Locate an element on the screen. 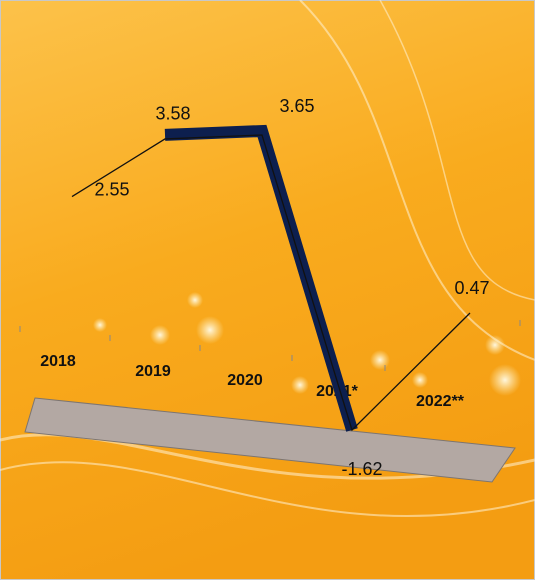 The width and height of the screenshot is (535, 580). bokeh is located at coordinates (307, 344).